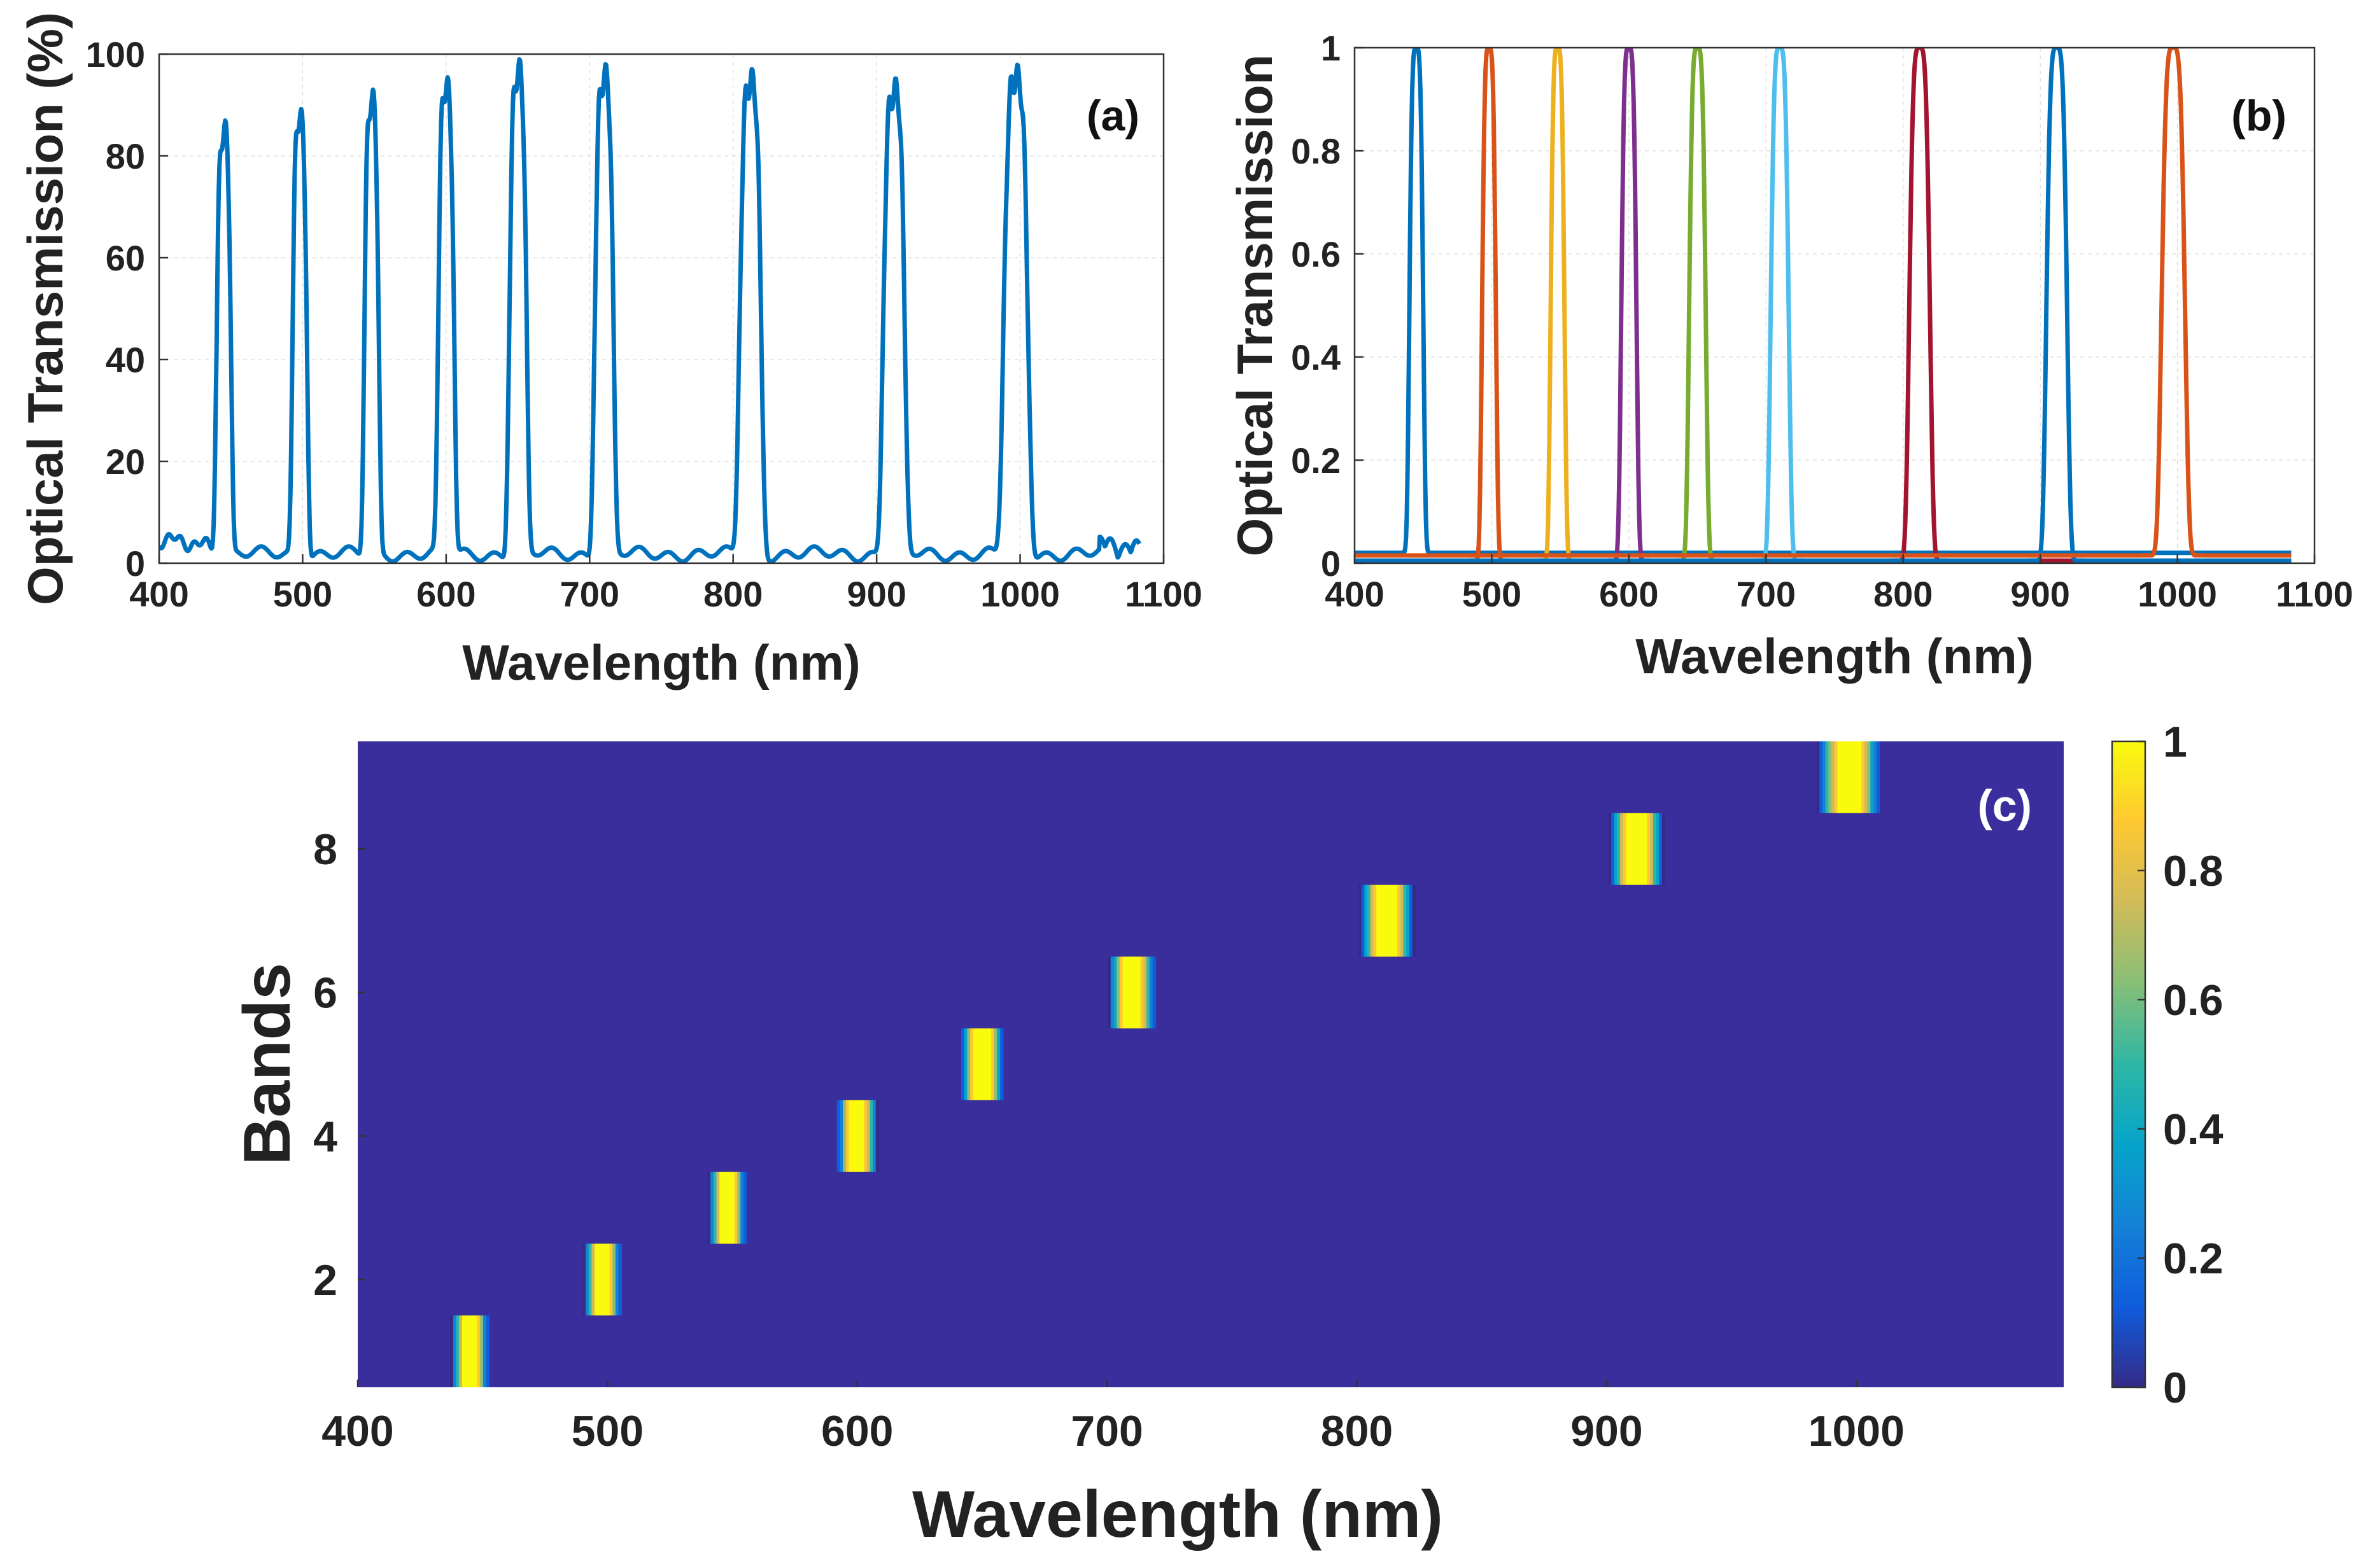 The image size is (2368, 1568). What do you see at coordinates (1629, 594) in the screenshot?
I see `chart-b-x-tick-label: 600` at bounding box center [1629, 594].